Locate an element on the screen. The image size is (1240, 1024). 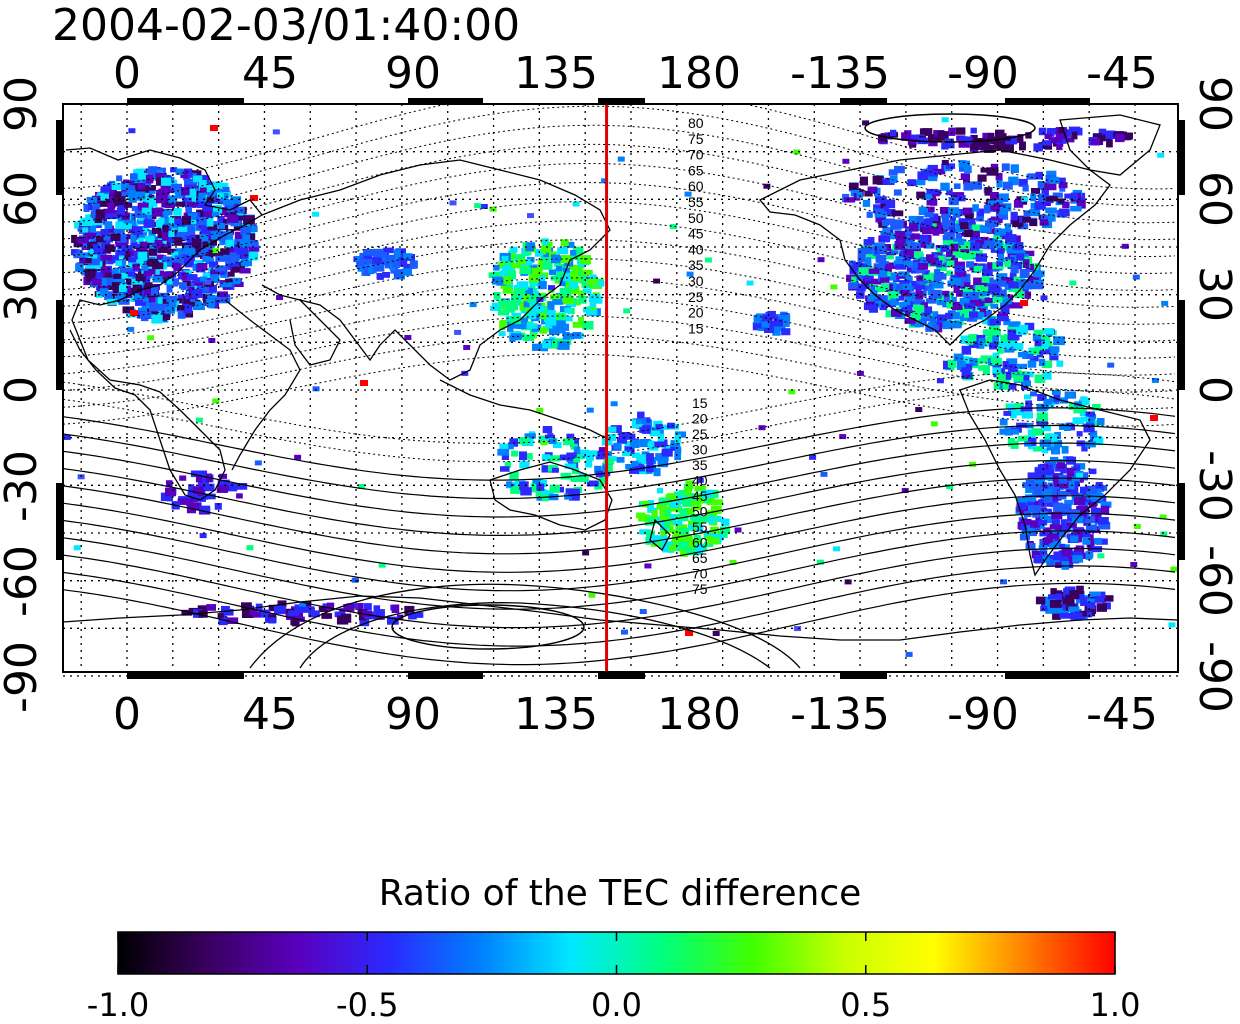
contour-label-north: 35 is located at coordinates (696, 265).